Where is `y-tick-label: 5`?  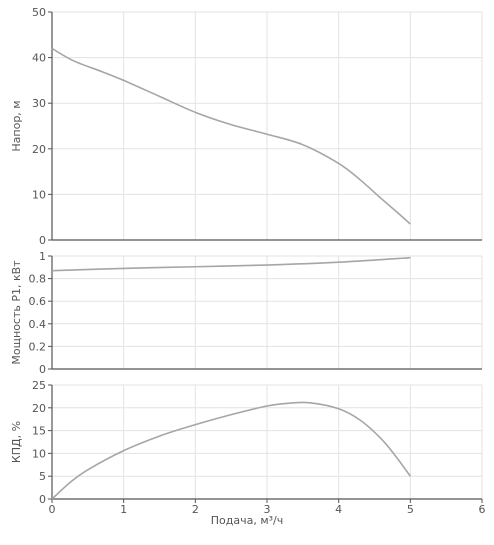
y-tick-label: 5 is located at coordinates (42, 476).